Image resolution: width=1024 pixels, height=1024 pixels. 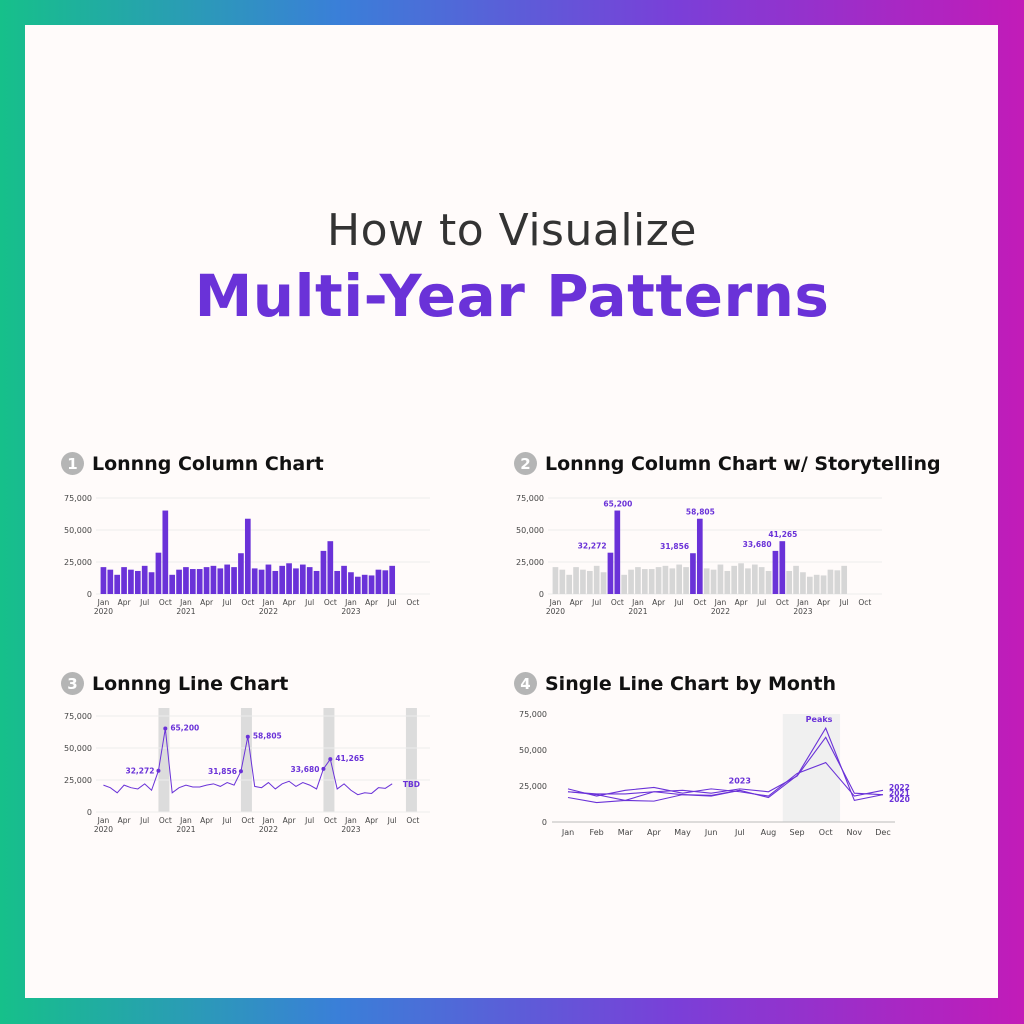 I want to click on panel-number-badge: 1, so click(x=72, y=463).